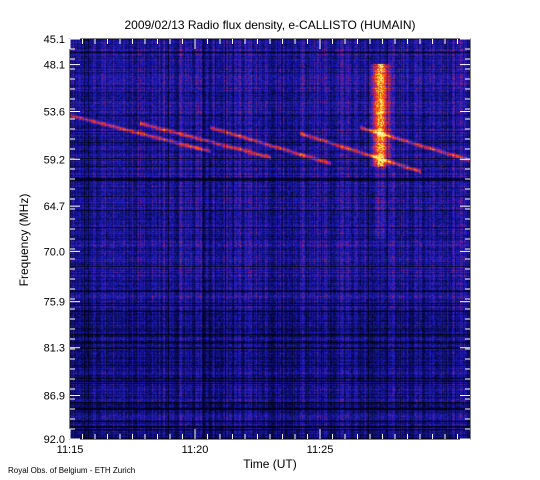 The width and height of the screenshot is (540, 480). I want to click on y-tick-label: 64.7, so click(54, 207).